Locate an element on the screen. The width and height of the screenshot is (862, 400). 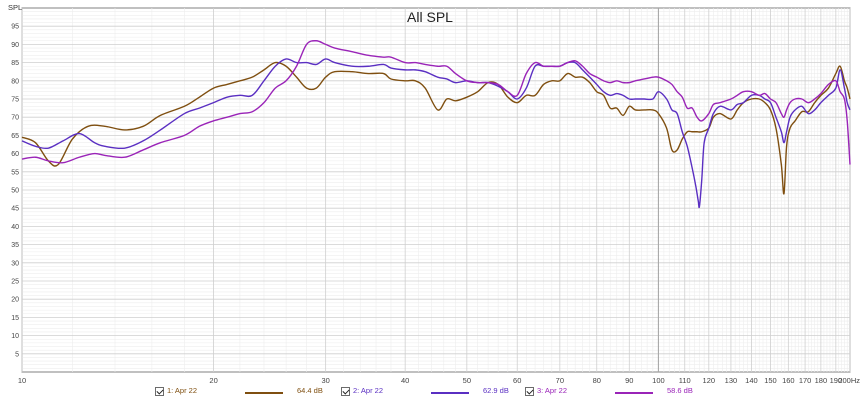
y-tick-label: 45 is located at coordinates (15, 209).